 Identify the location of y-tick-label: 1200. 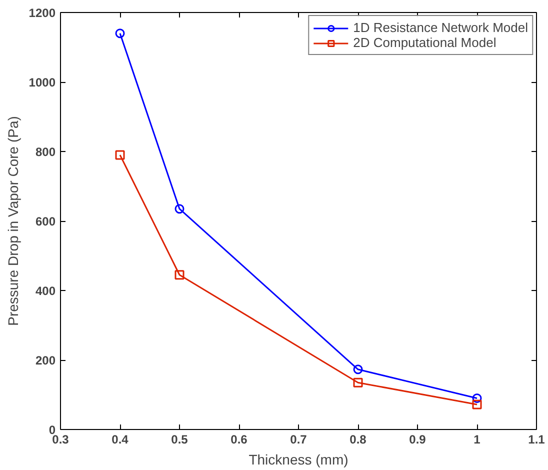
(42, 13).